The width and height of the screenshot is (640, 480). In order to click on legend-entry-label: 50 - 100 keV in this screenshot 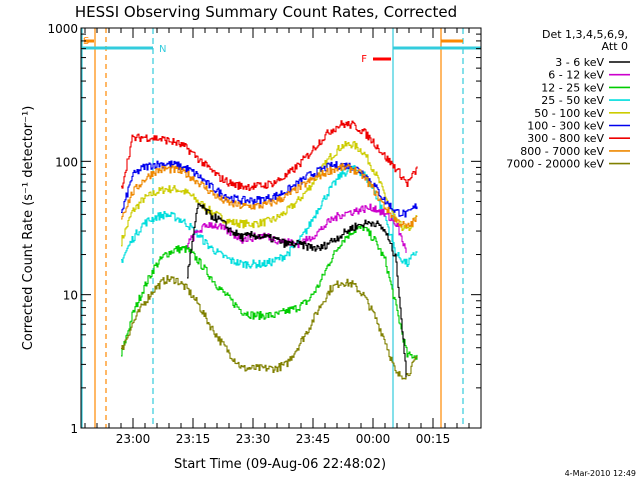, I will do `click(569, 113)`.